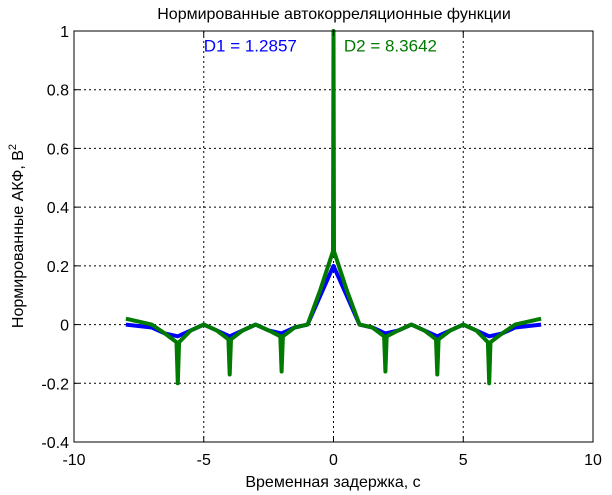 The image size is (612, 495). Describe the element at coordinates (390, 46) in the screenshot. I see `annotation-d2: D2 = 8.3642` at that location.